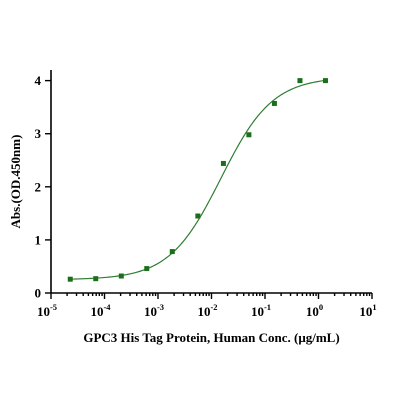 The width and height of the screenshot is (416, 416). What do you see at coordinates (15, 182) in the screenshot?
I see `y-axis-title: Abs.(OD.450nm)` at bounding box center [15, 182].